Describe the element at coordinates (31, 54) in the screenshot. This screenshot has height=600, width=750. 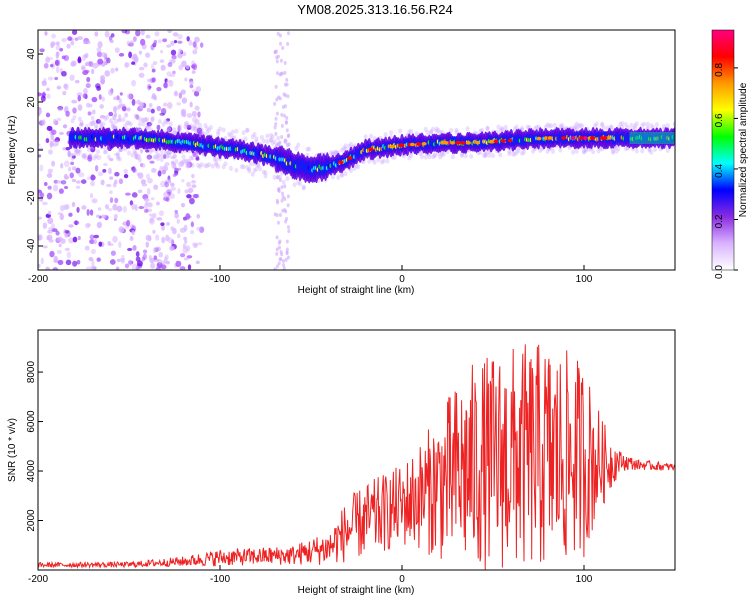
I see `y-tick-label: 40` at that location.